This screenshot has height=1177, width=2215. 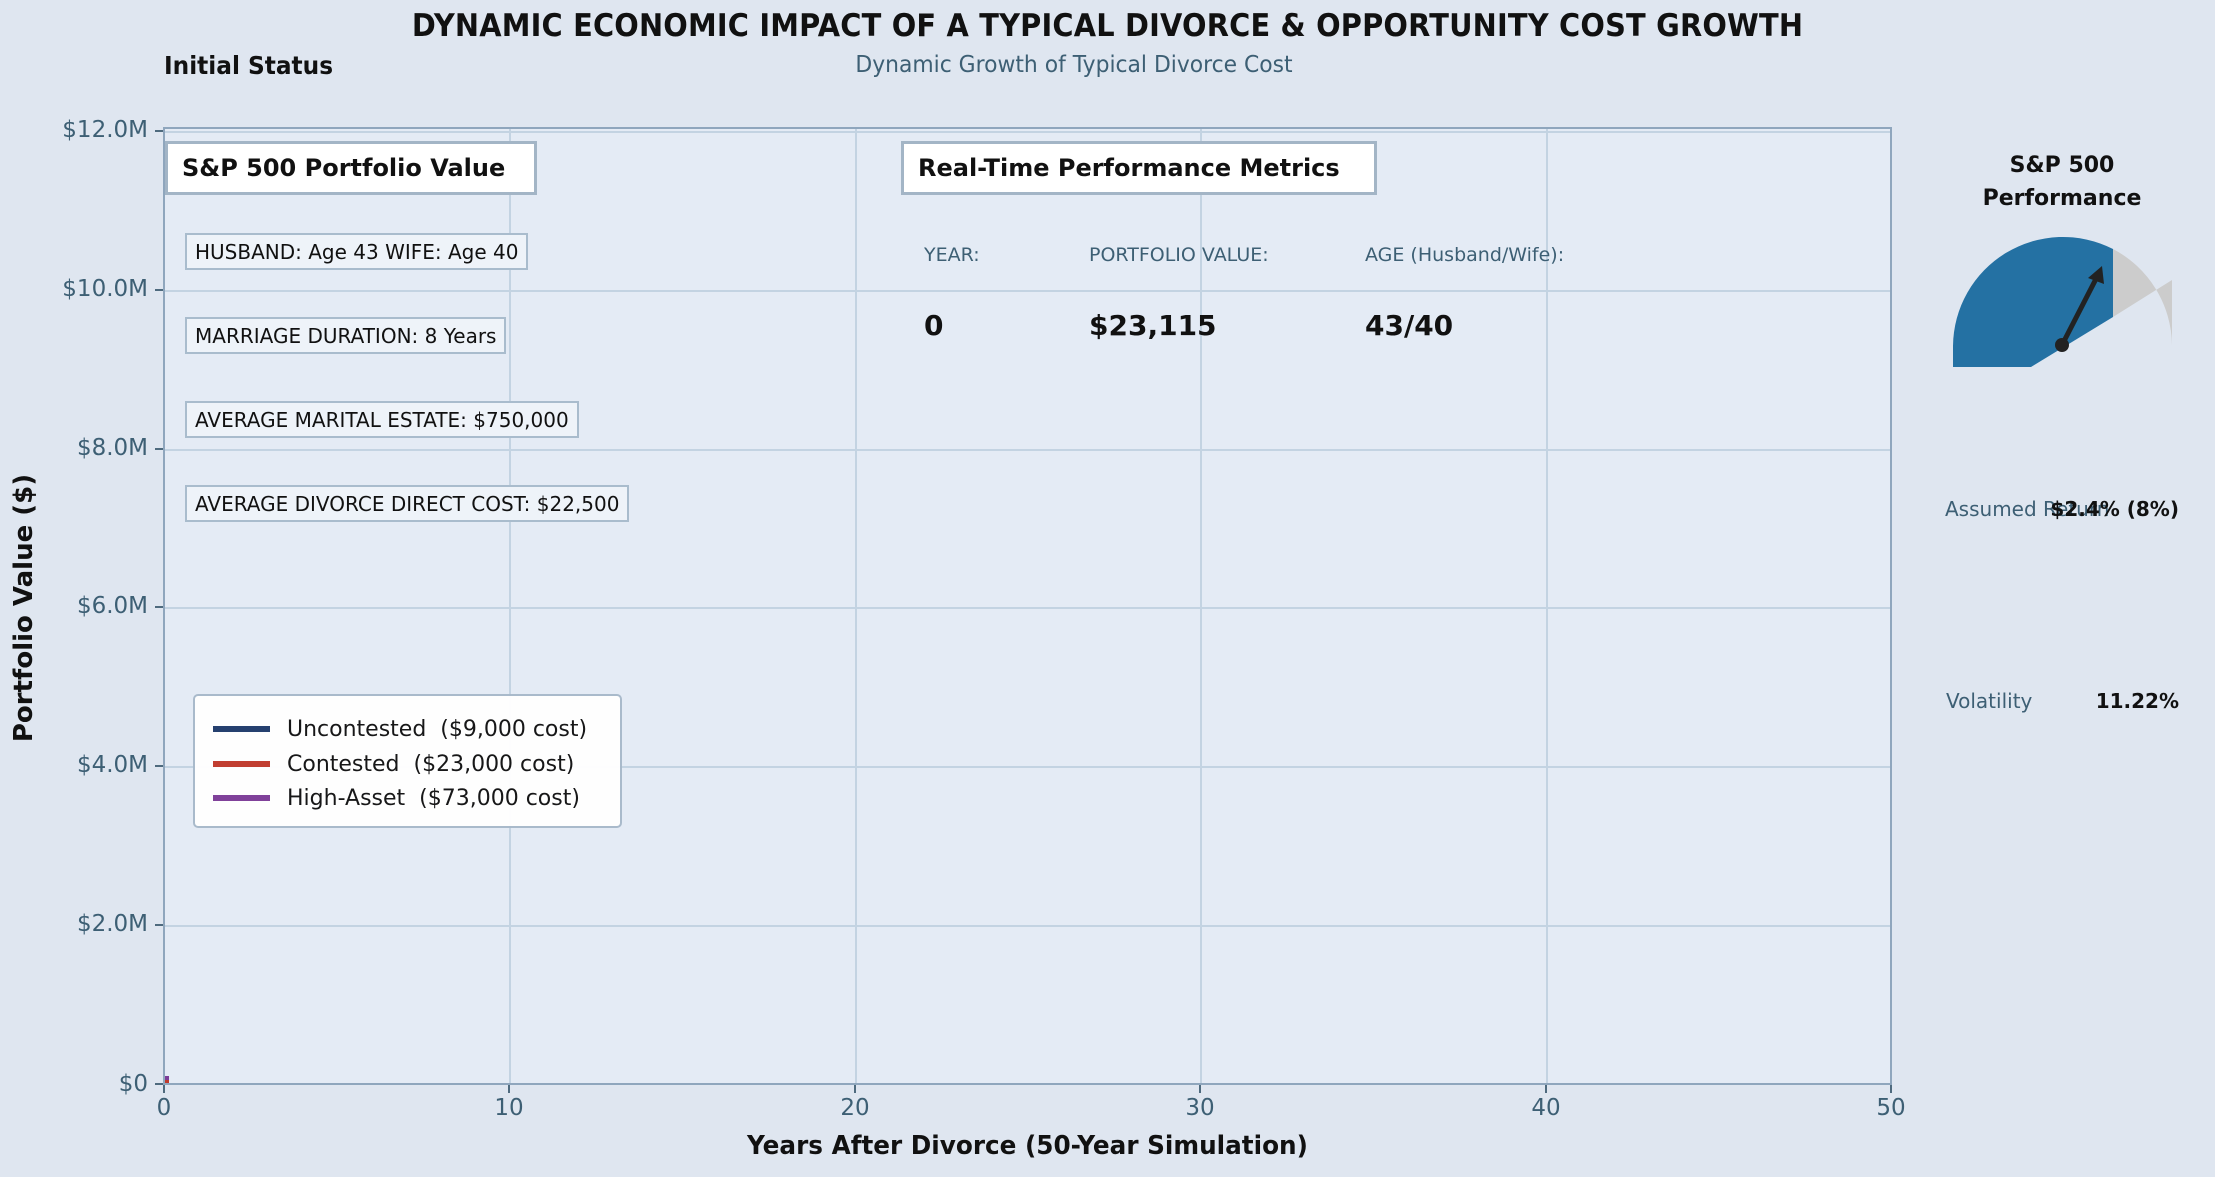 I want to click on info-ages-text: HUSBAND: Age 43 WIFE: Age 40, so click(x=357, y=251).